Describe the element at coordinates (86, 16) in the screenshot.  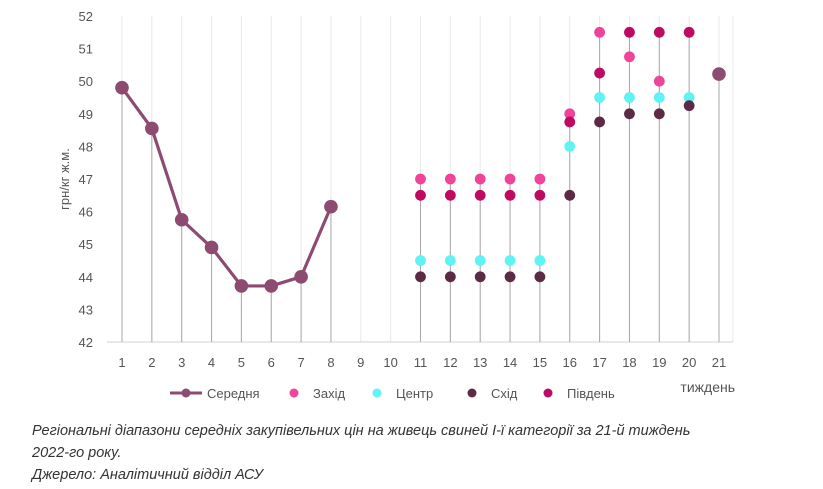
I see `y-tick-label-52: 52` at that location.